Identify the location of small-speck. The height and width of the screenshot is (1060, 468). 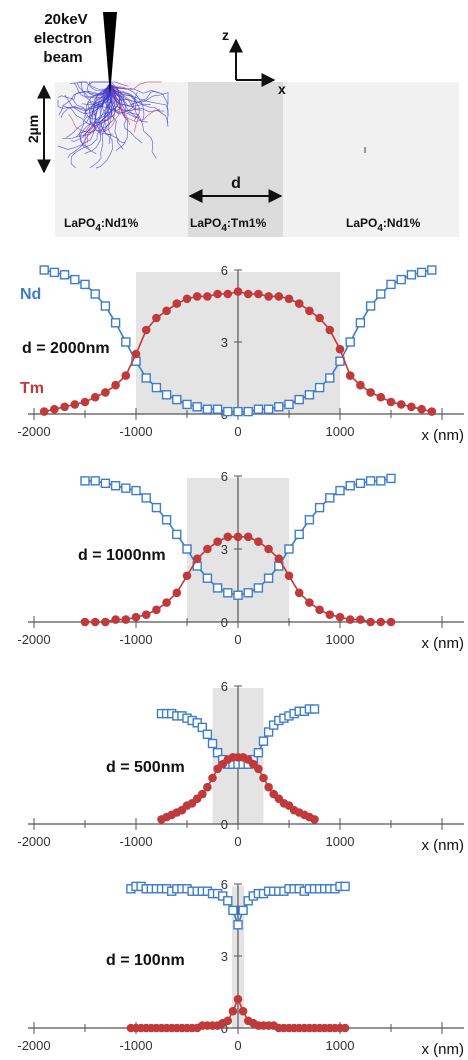
(365, 150).